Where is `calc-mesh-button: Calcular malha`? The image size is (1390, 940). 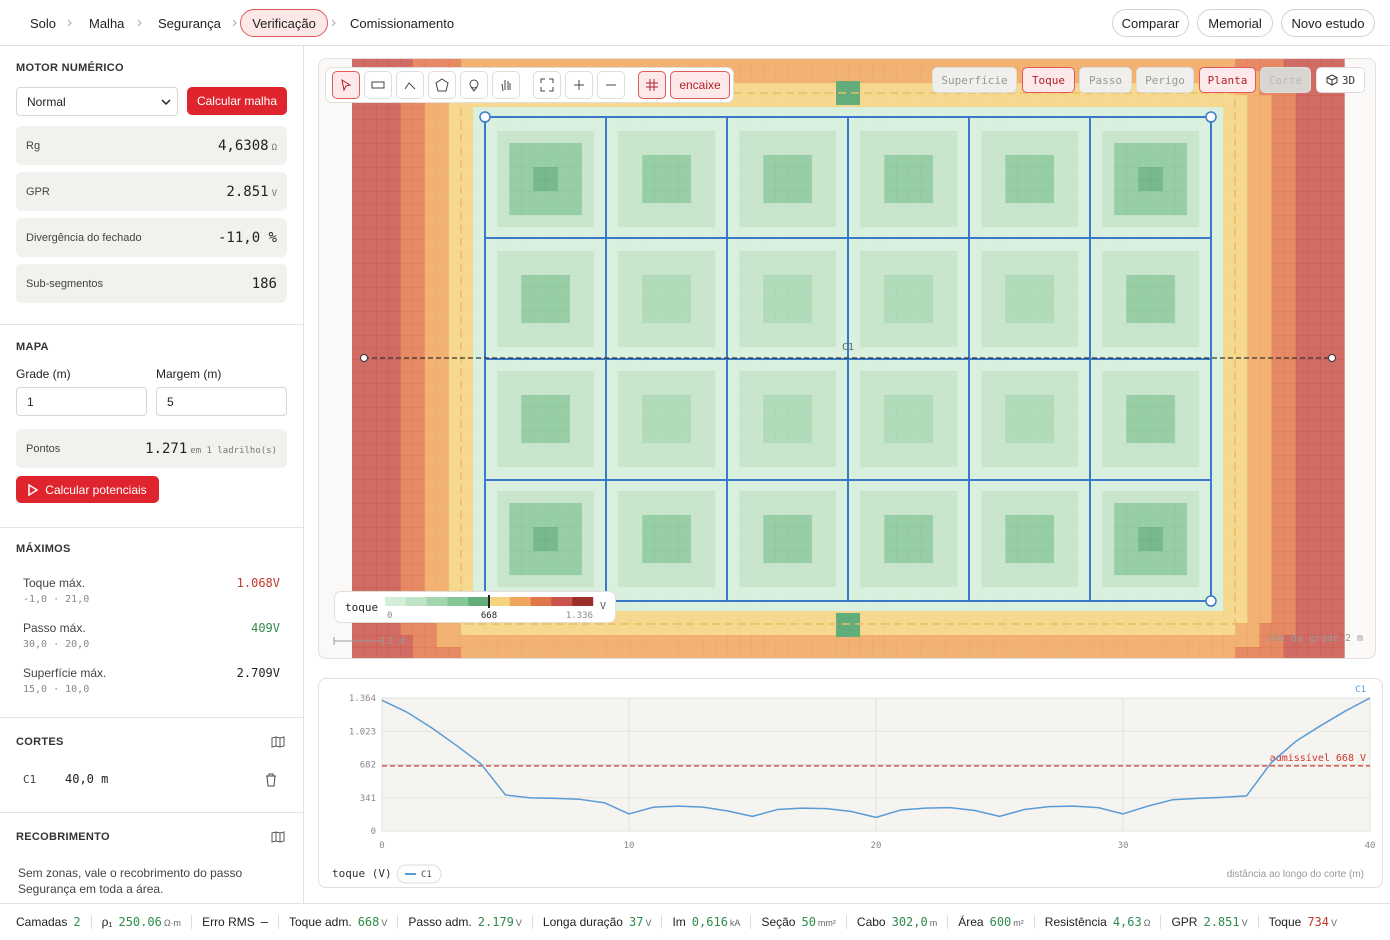
calc-mesh-button: Calcular malha is located at coordinates (237, 101).